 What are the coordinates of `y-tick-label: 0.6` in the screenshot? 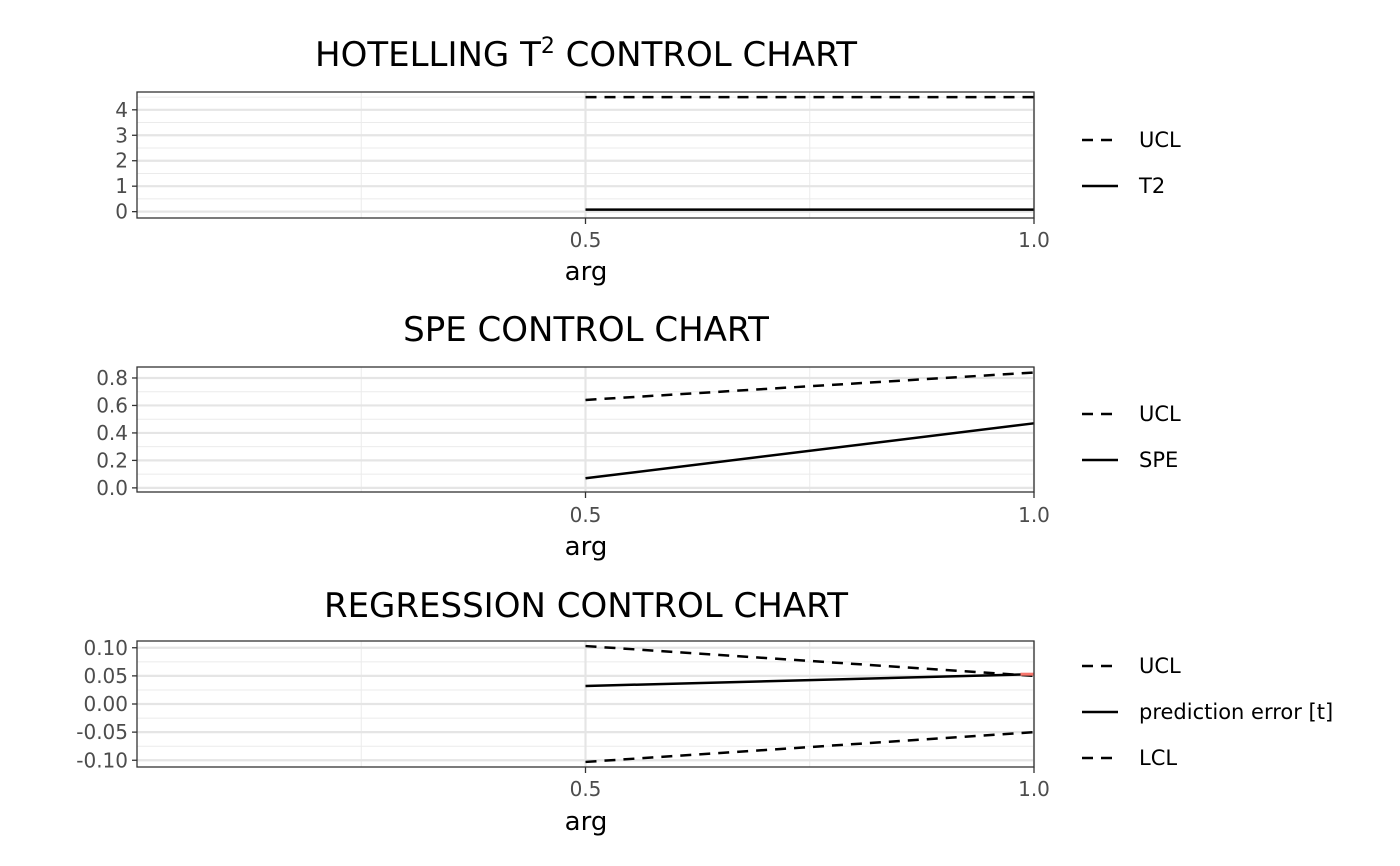 It's located at (112, 405).